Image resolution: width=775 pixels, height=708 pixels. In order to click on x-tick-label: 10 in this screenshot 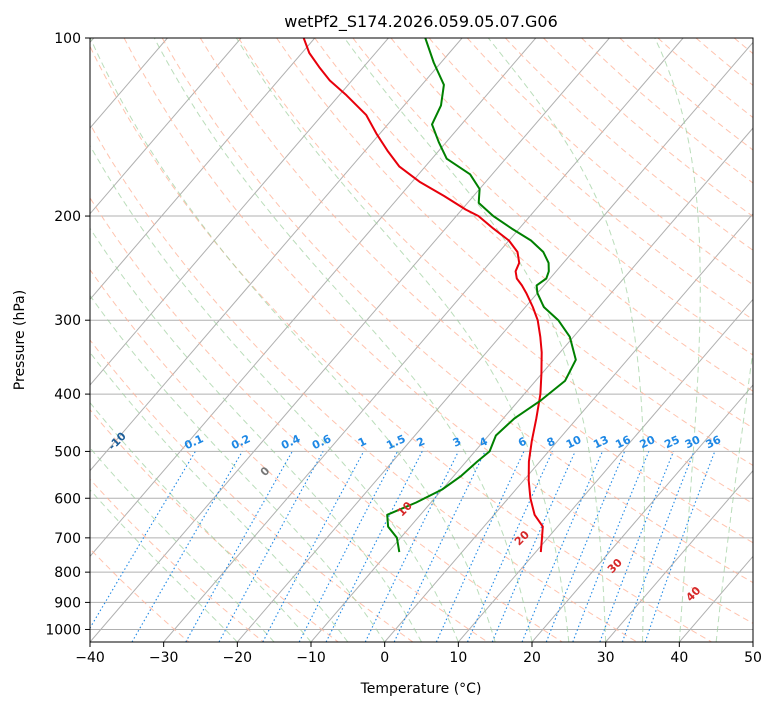, I will do `click(458, 658)`.